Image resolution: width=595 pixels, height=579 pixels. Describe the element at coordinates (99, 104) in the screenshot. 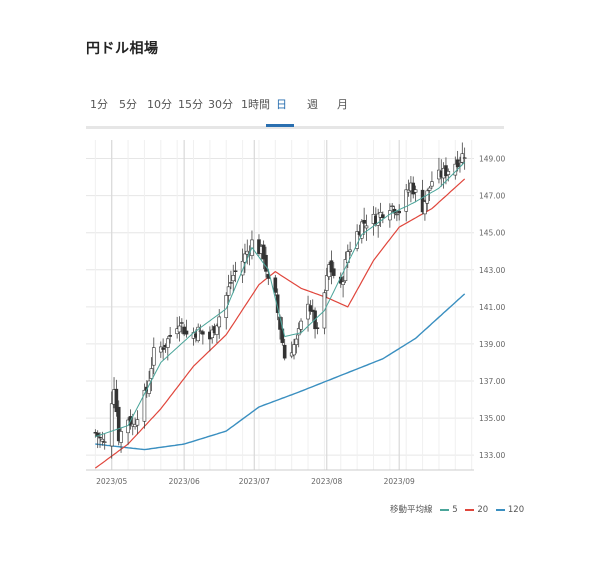

I see `tab-1min: 1分` at that location.